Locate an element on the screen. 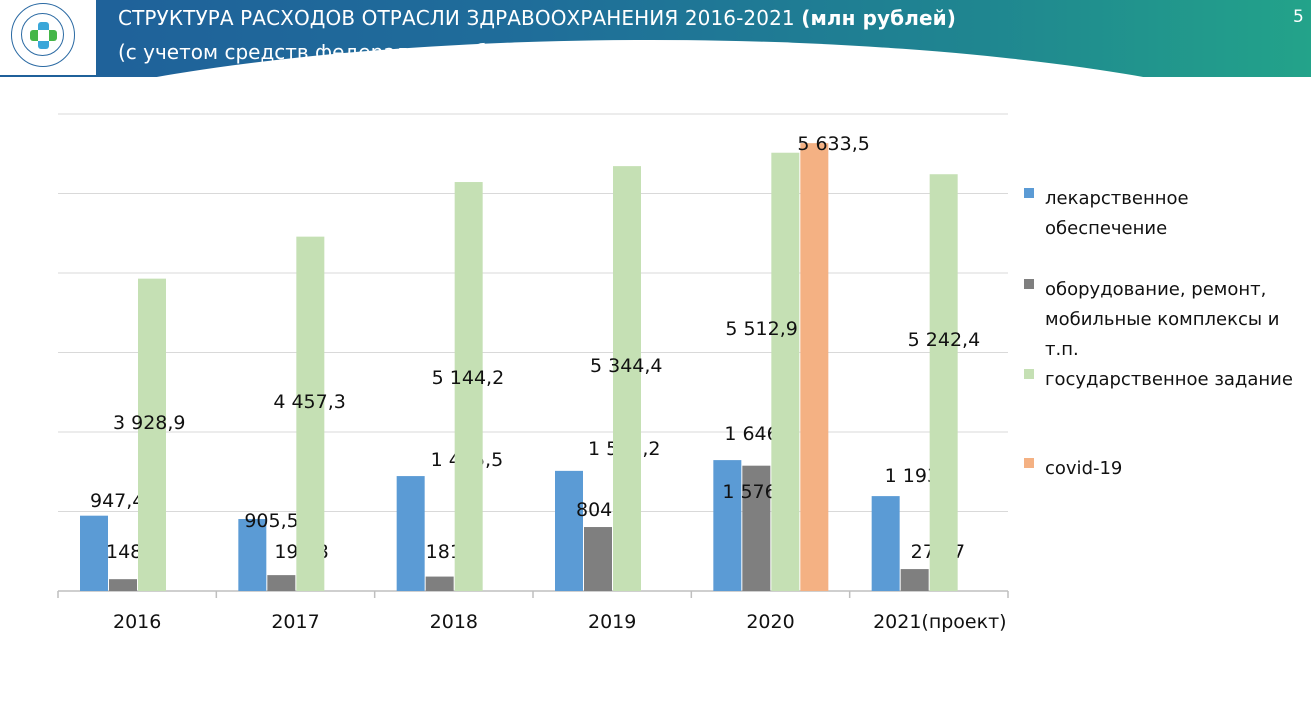 This screenshot has height=717, width=1311. x-tick-label: 2020 is located at coordinates (770, 622).